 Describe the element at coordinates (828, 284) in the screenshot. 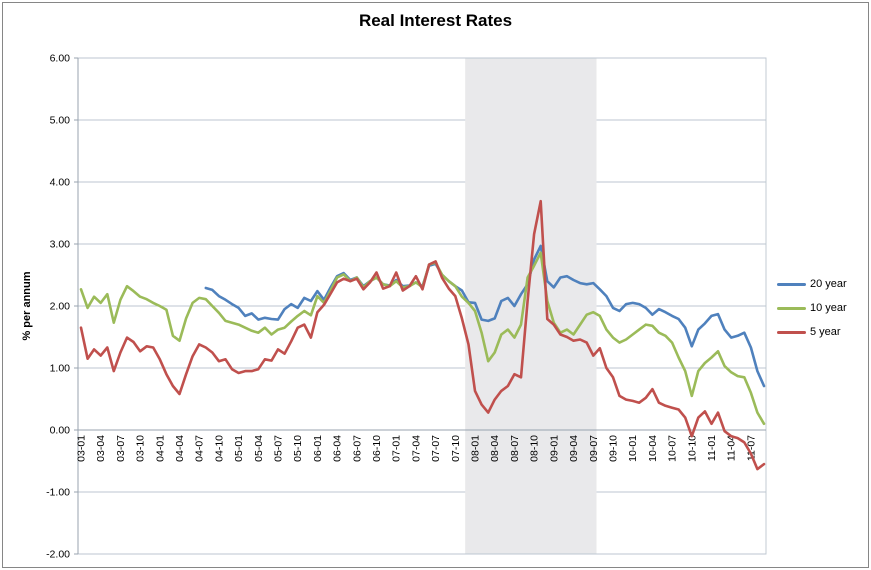

I see `legend-label: 20 year` at that location.